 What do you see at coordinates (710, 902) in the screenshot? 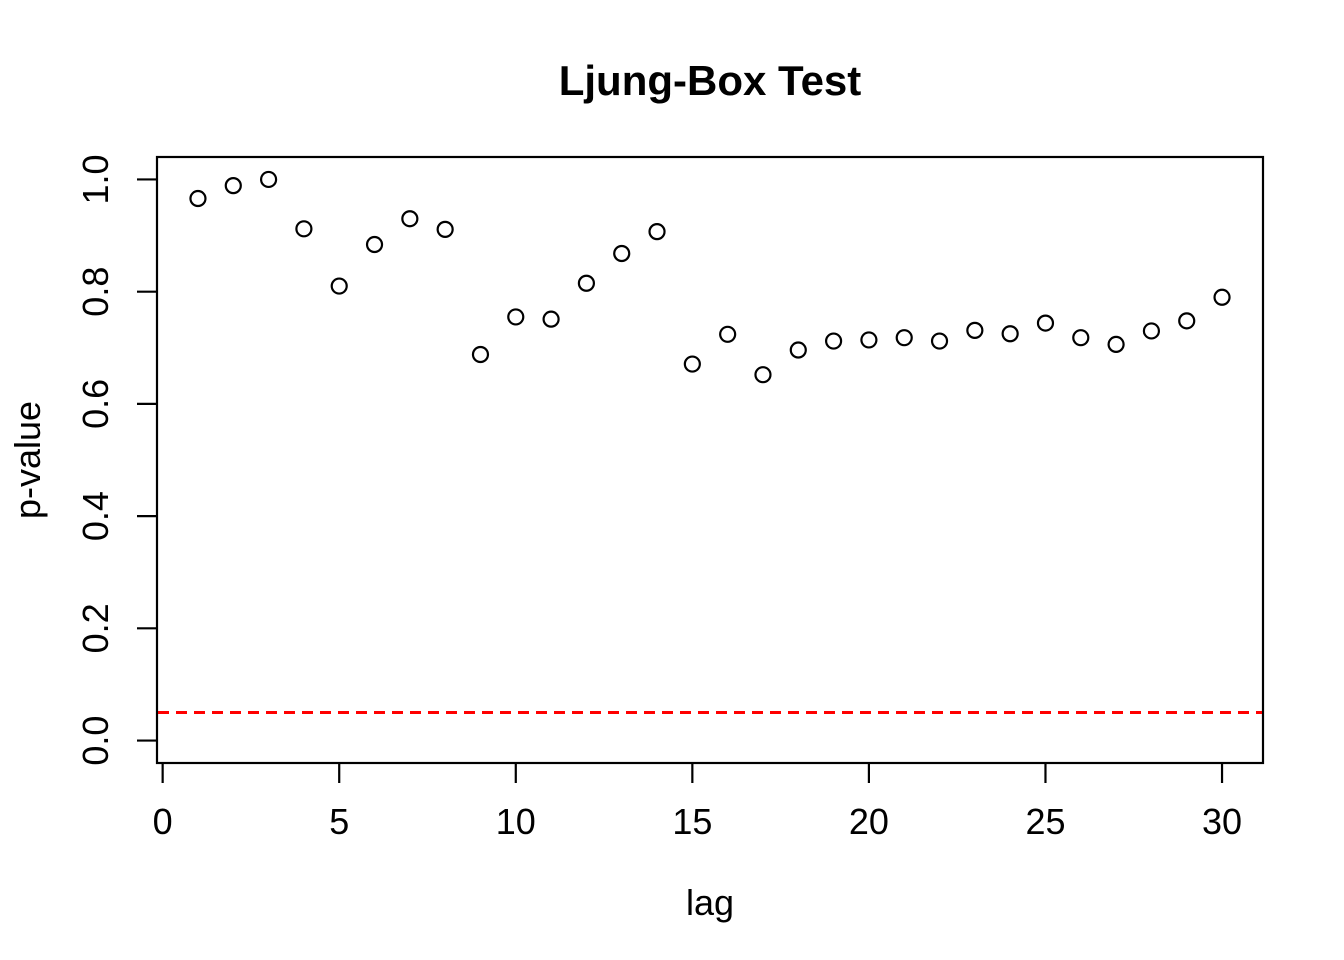
I see `x-axis-label: lag` at bounding box center [710, 902].